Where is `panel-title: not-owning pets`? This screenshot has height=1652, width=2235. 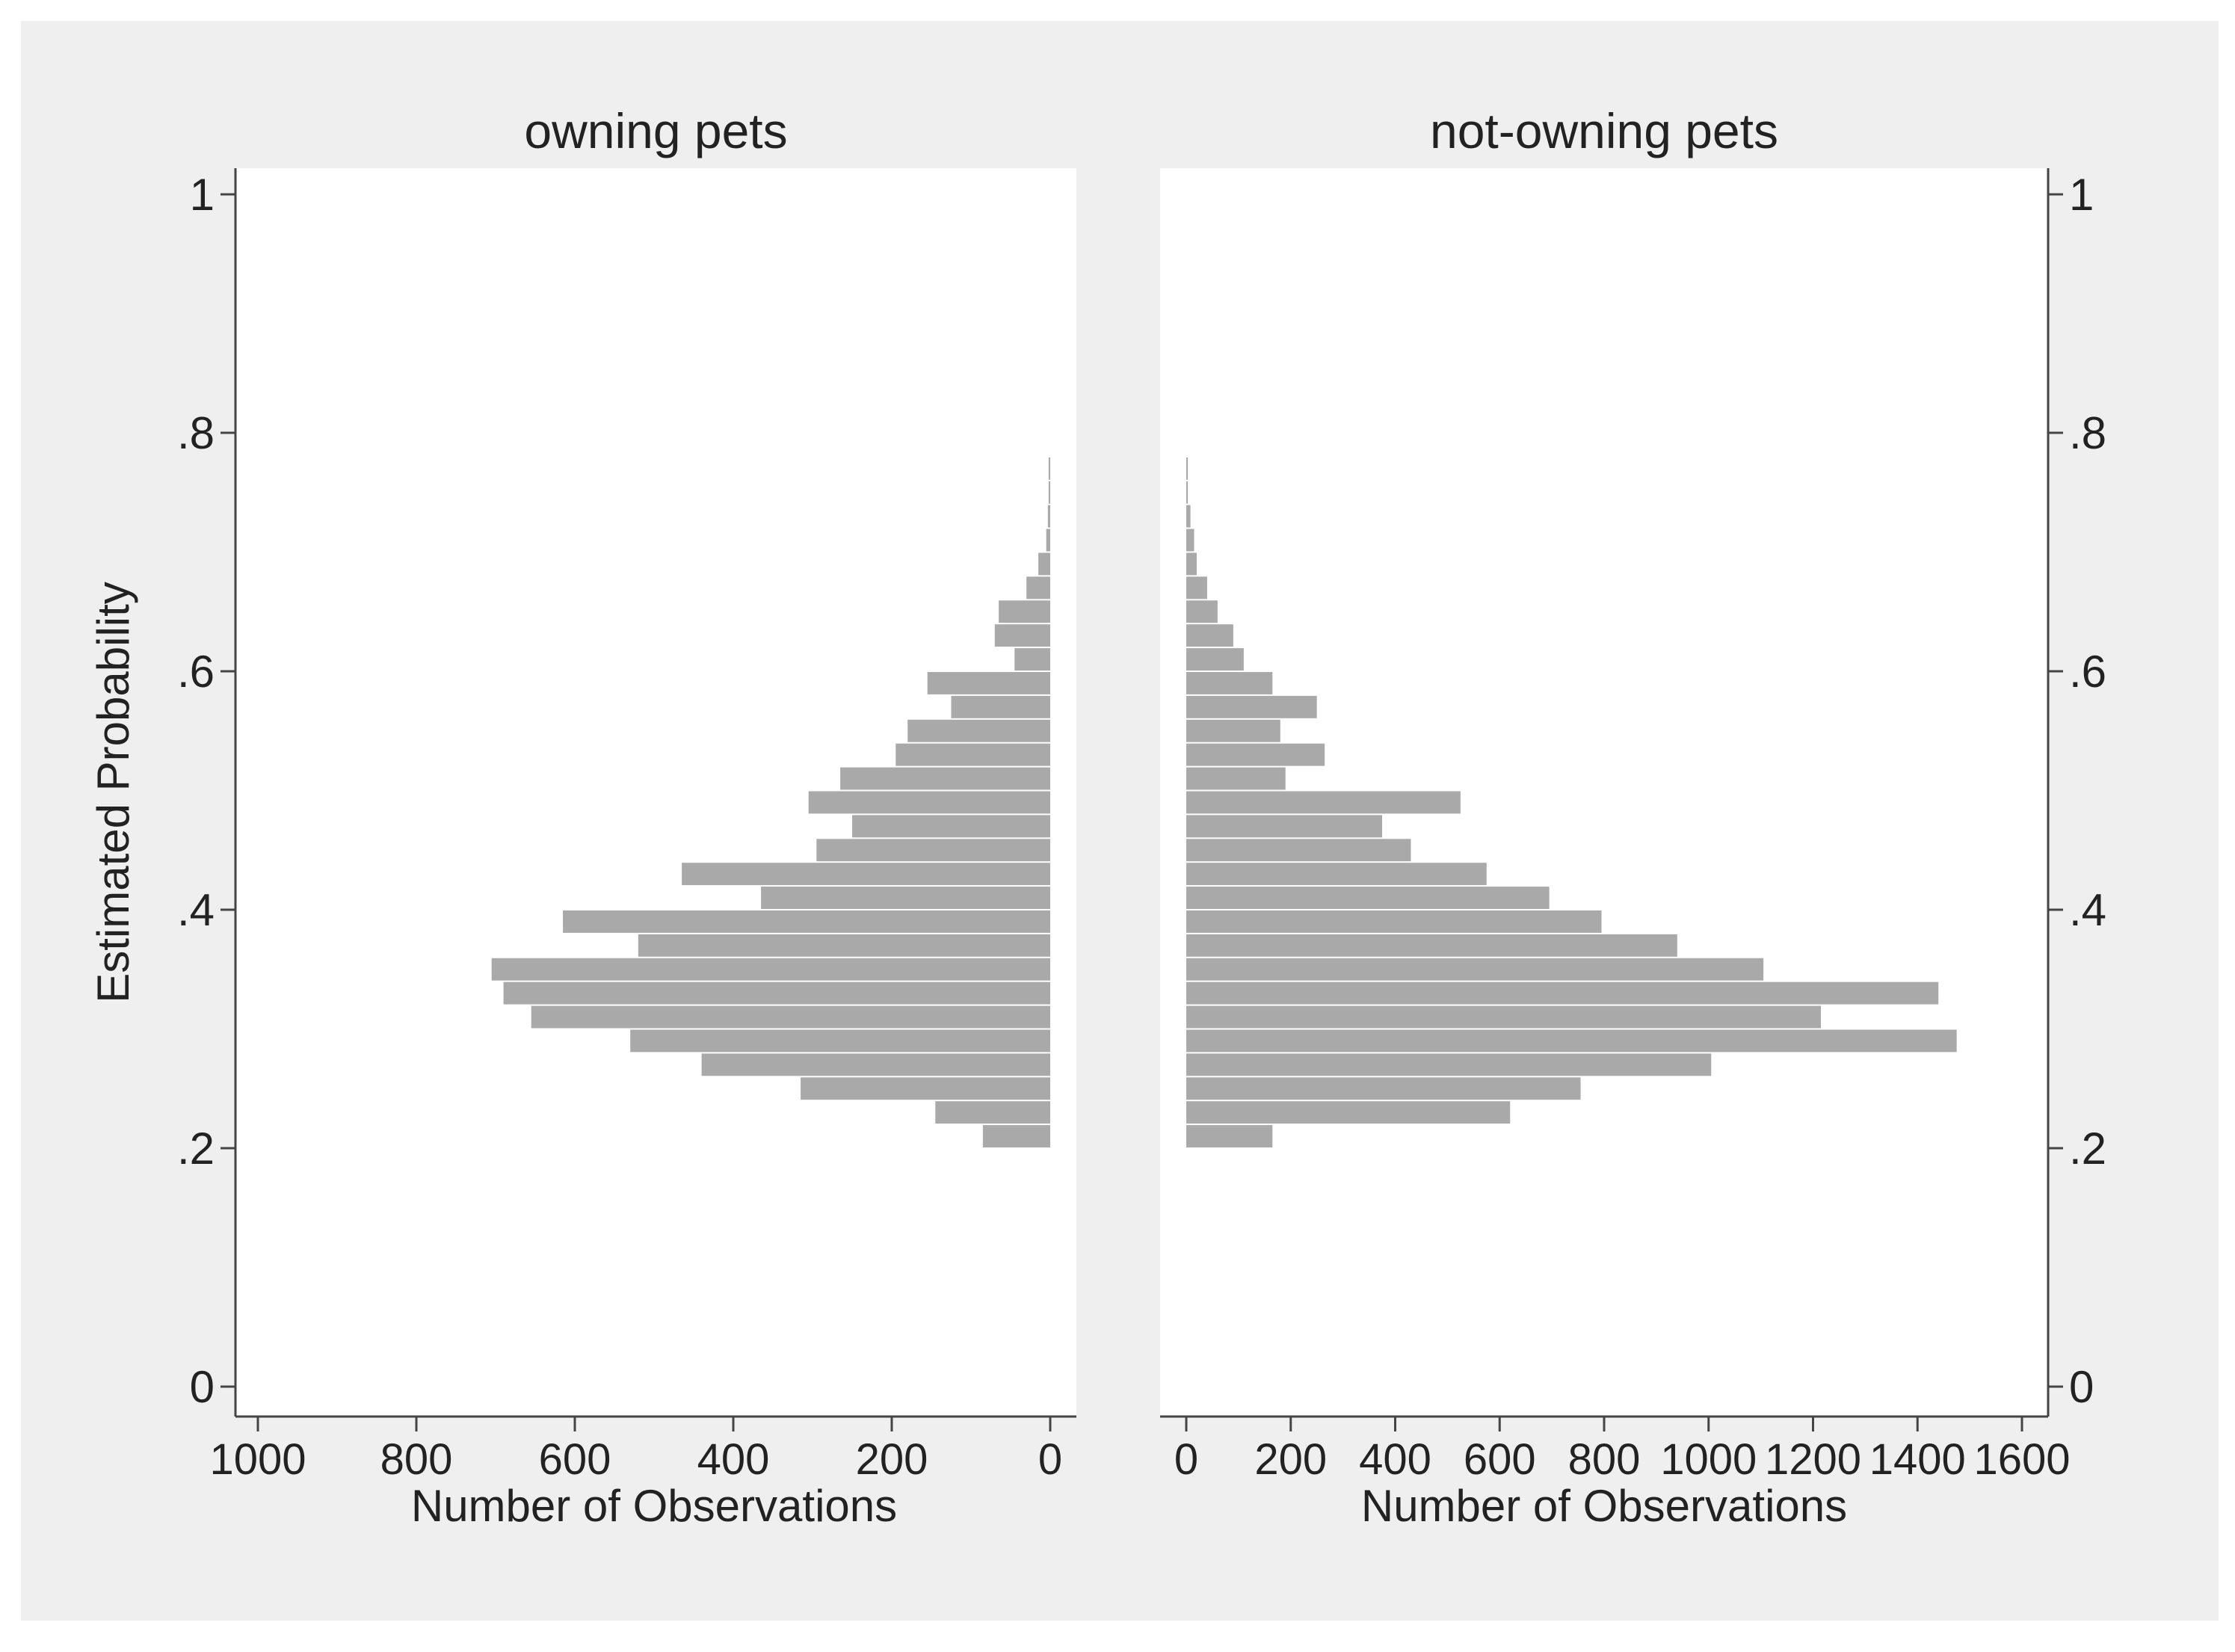 panel-title: not-owning pets is located at coordinates (1604, 130).